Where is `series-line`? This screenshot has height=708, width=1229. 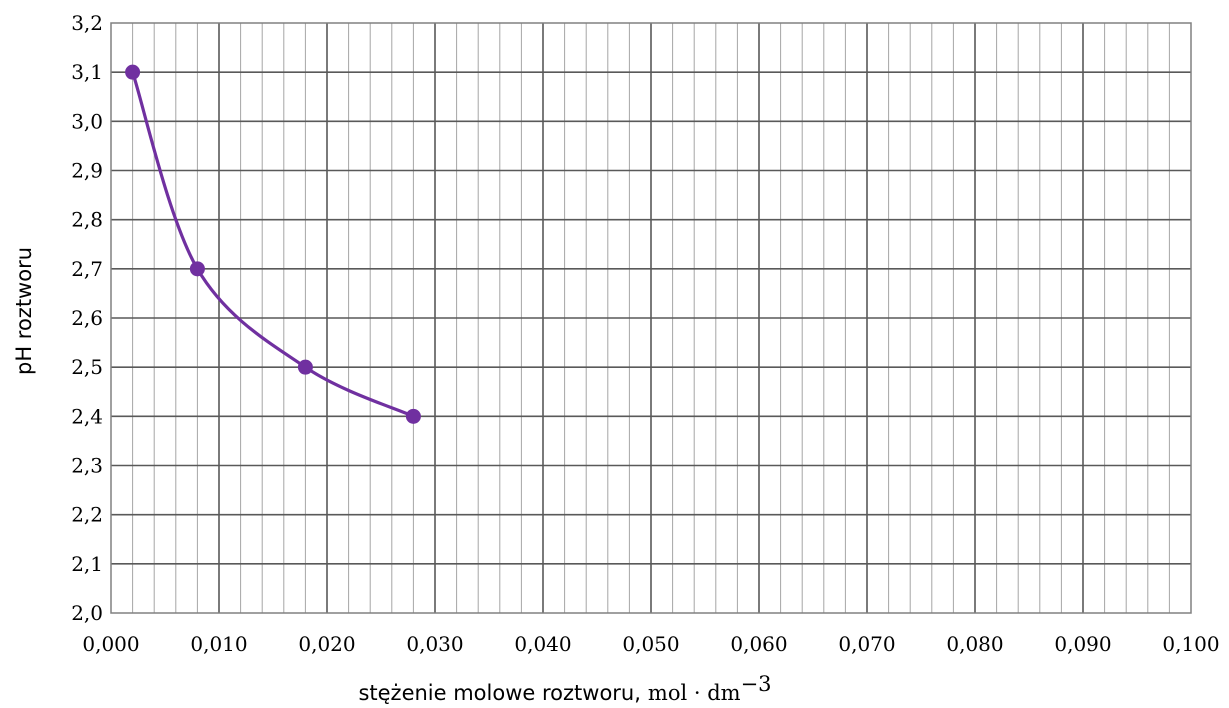 series-line is located at coordinates (273, 244).